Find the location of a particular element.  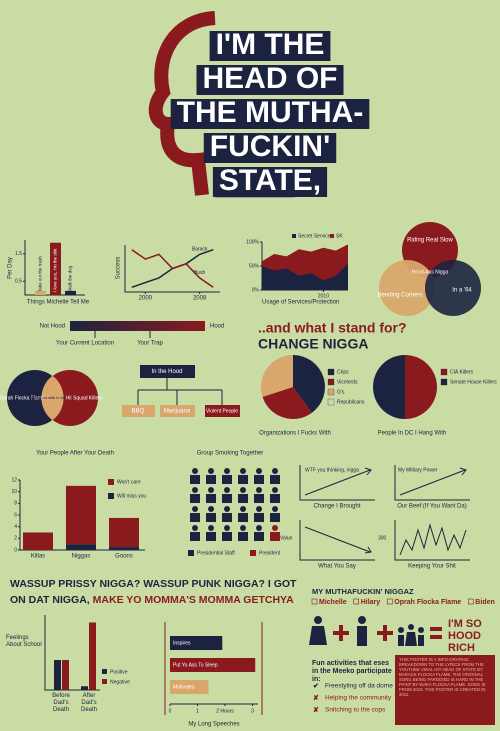

venn-label: Hang out with in the Chi is located at coordinates (52, 397).